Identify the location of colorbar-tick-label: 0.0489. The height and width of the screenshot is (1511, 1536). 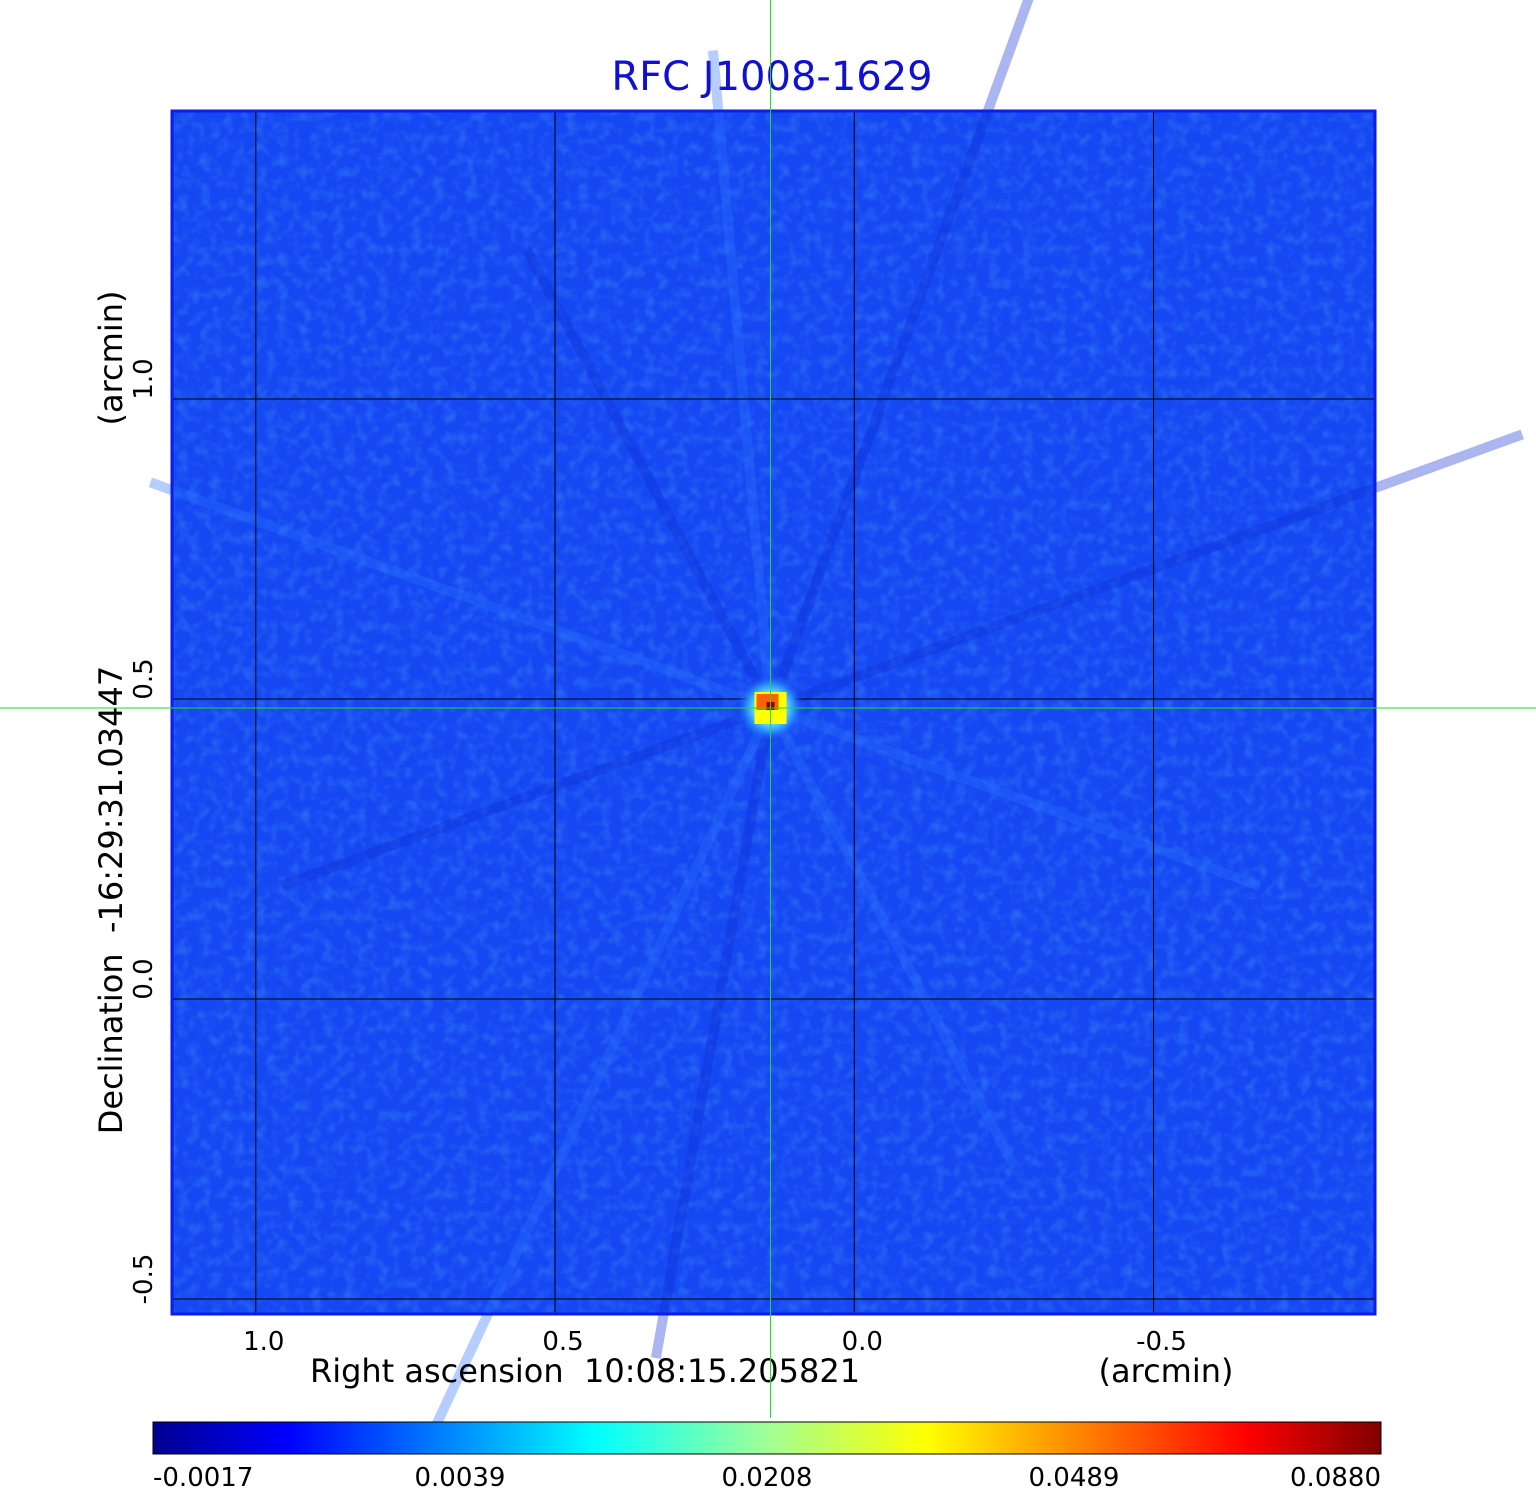
(1074, 1478).